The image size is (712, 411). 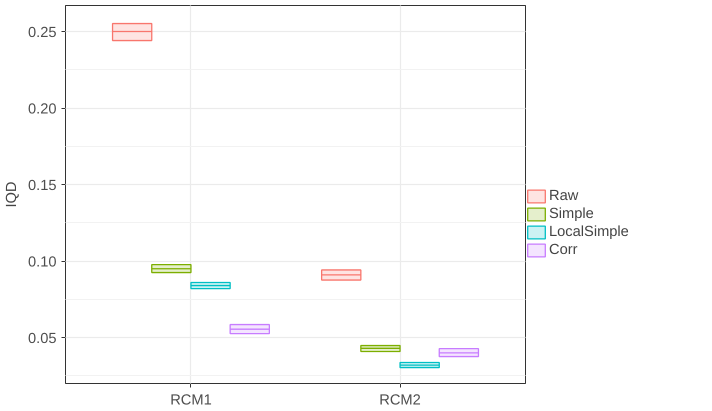 What do you see at coordinates (400, 400) in the screenshot?
I see `x-tick-label: RCM2` at bounding box center [400, 400].